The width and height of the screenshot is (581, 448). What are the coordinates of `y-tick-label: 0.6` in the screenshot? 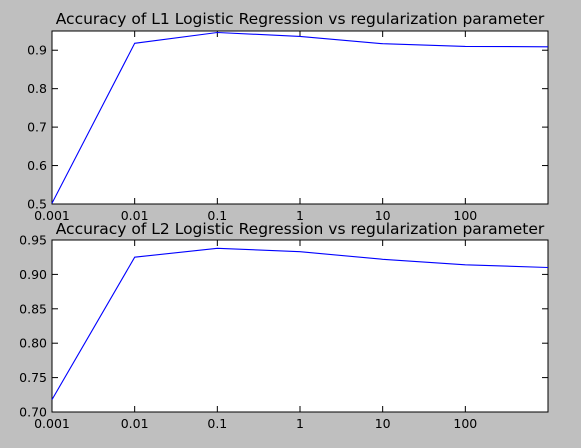 It's located at (37, 165).